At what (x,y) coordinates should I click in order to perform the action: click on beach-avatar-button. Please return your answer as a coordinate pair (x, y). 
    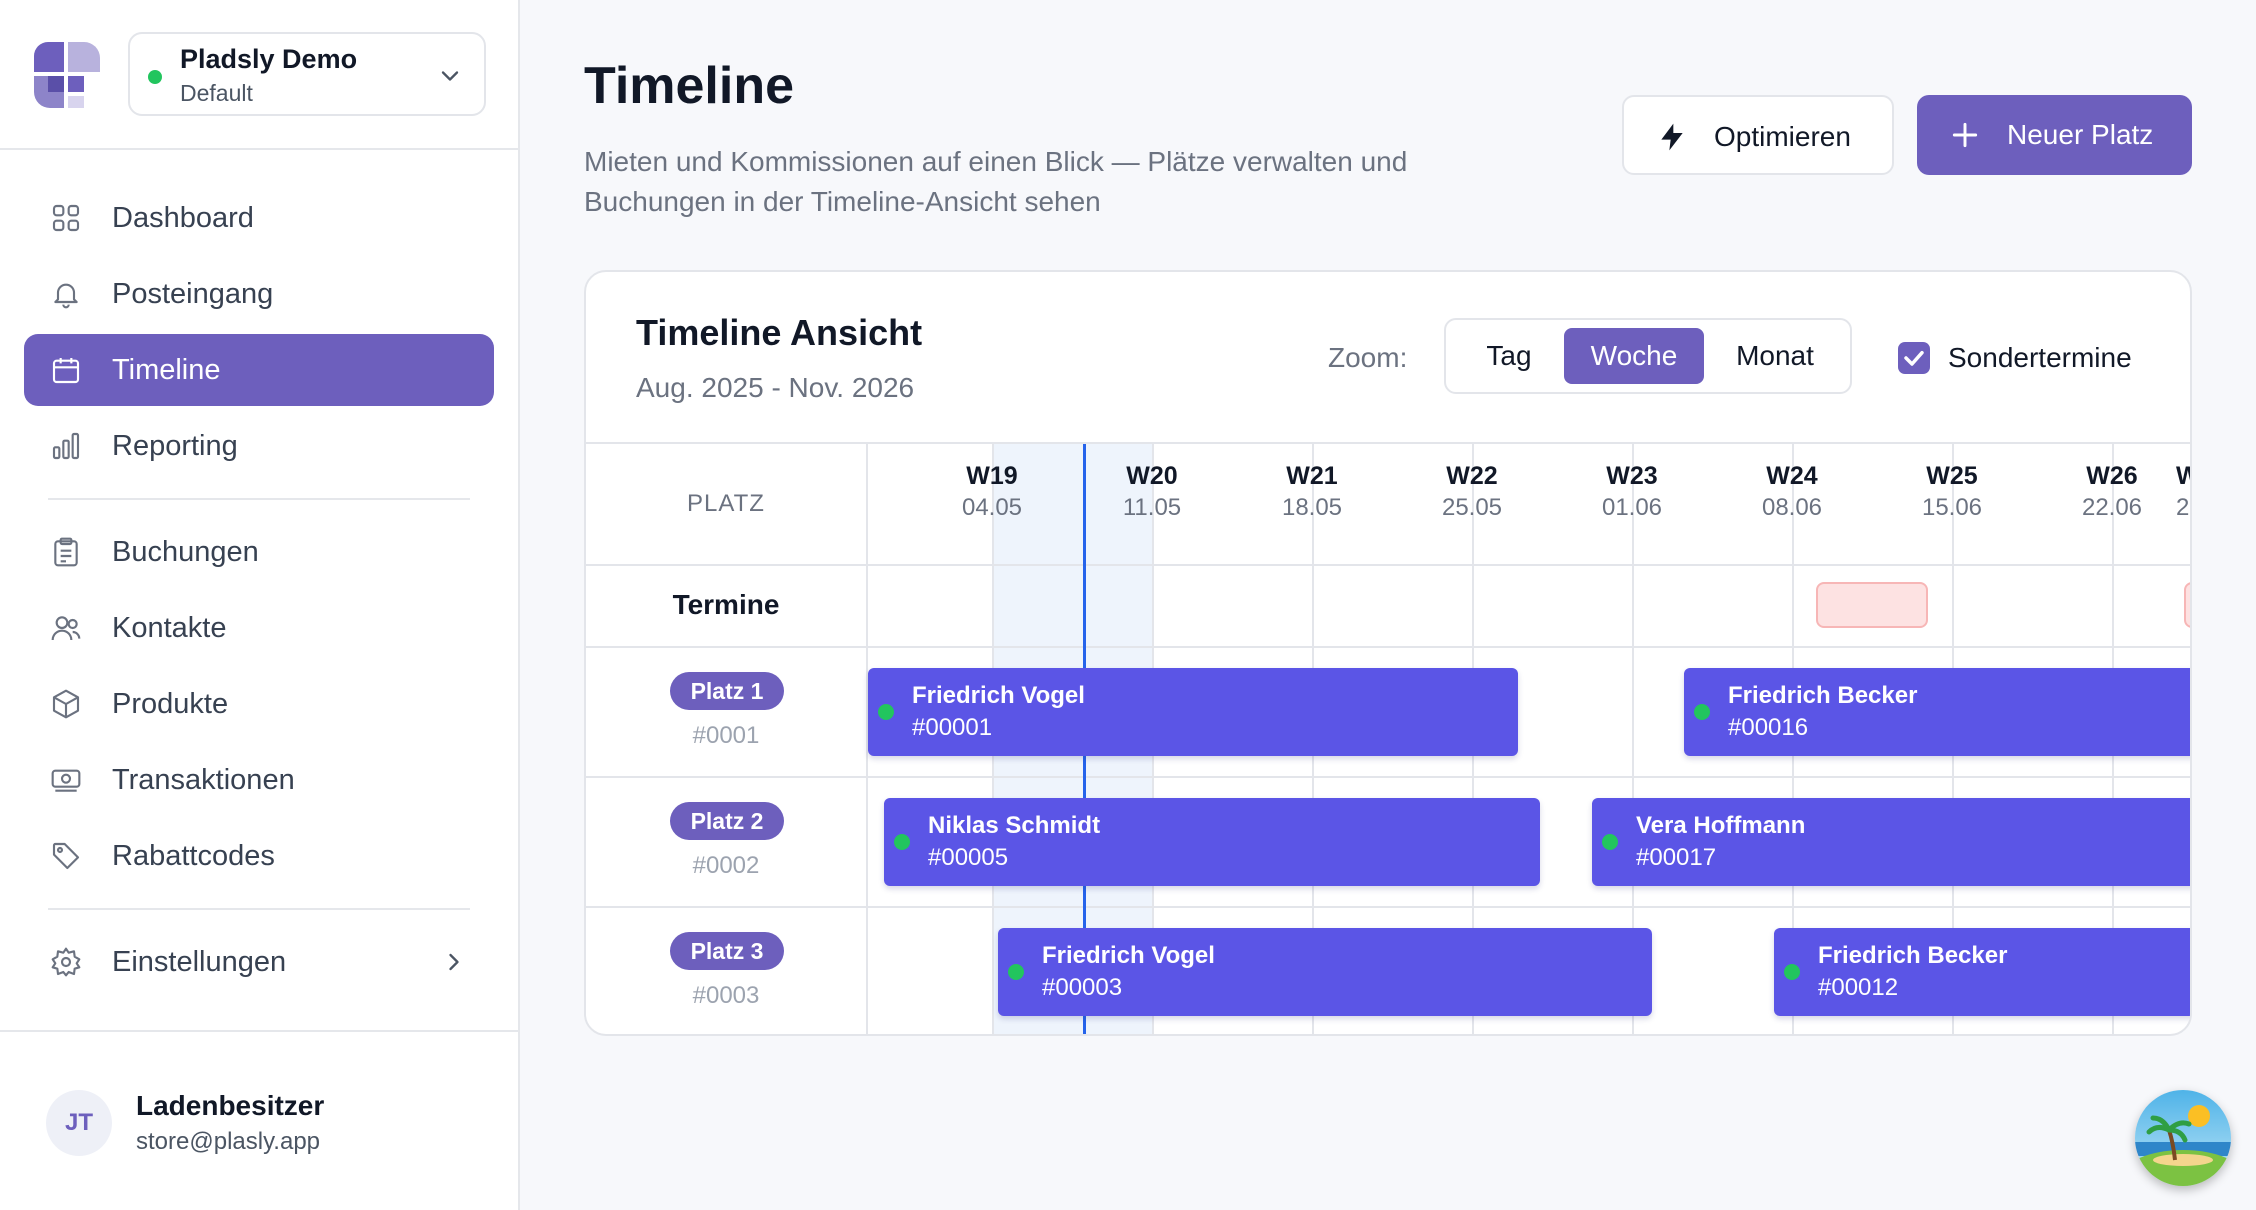
    Looking at the image, I should click on (2183, 1138).